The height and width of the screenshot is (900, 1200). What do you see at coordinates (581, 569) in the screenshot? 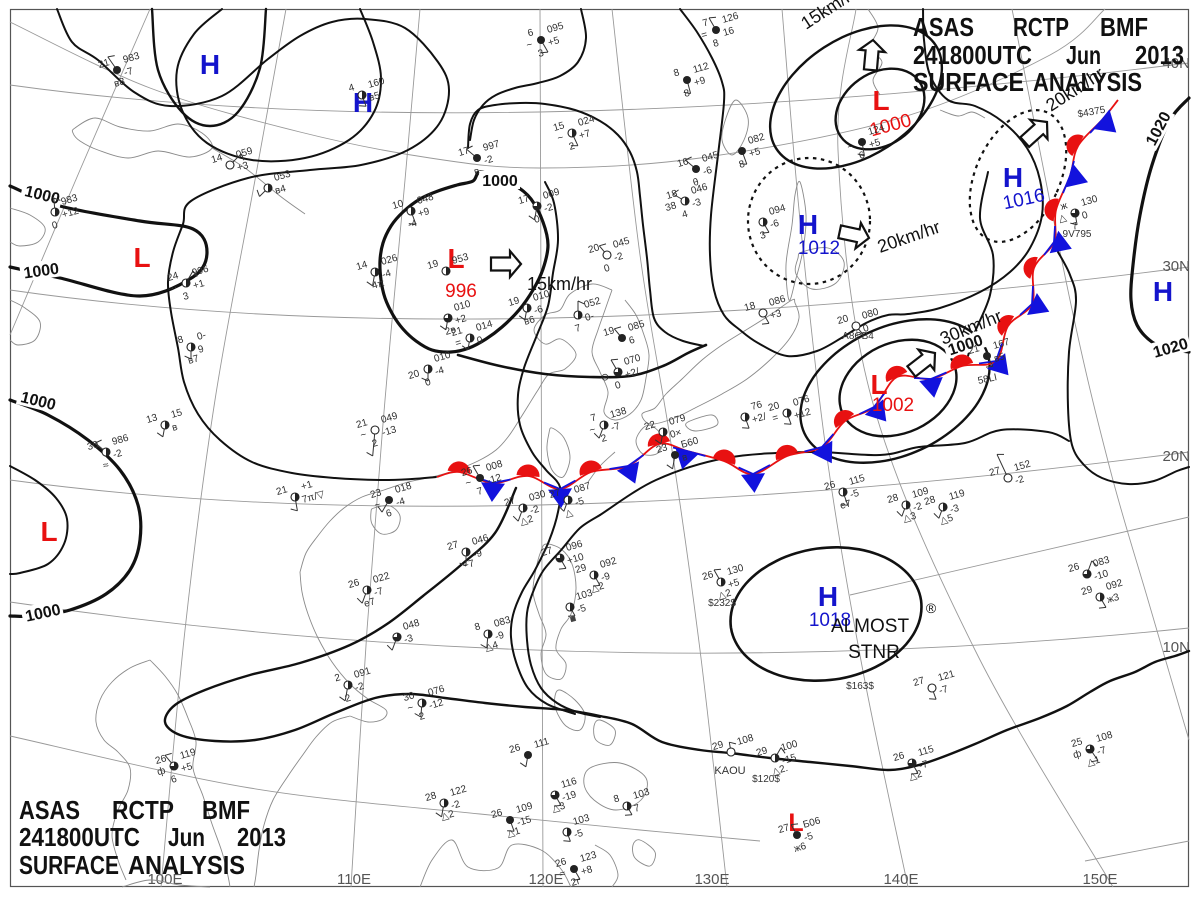
I see `svg-text: 29` at bounding box center [581, 569].